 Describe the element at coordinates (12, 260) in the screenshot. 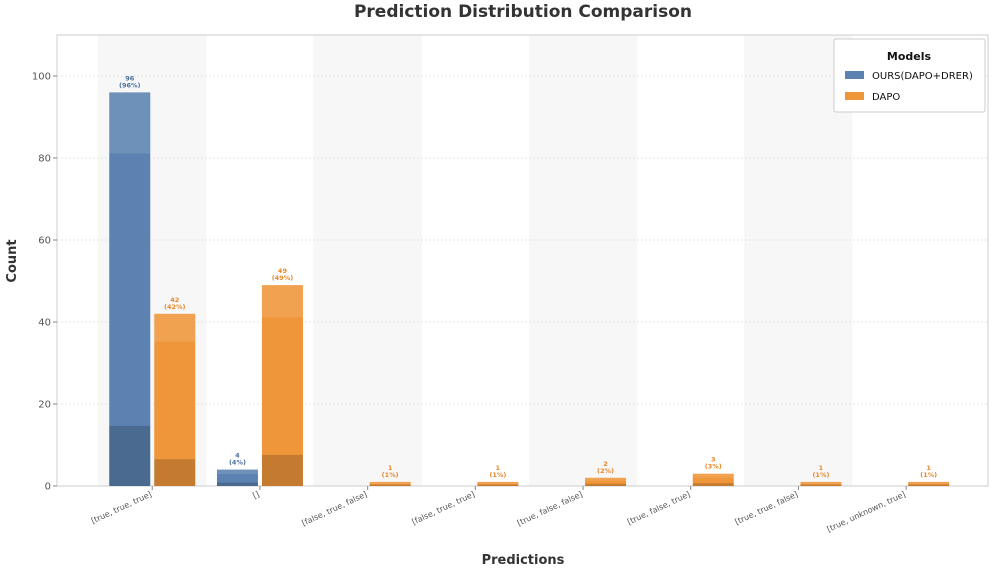

I see `y-axis-label: Count` at that location.